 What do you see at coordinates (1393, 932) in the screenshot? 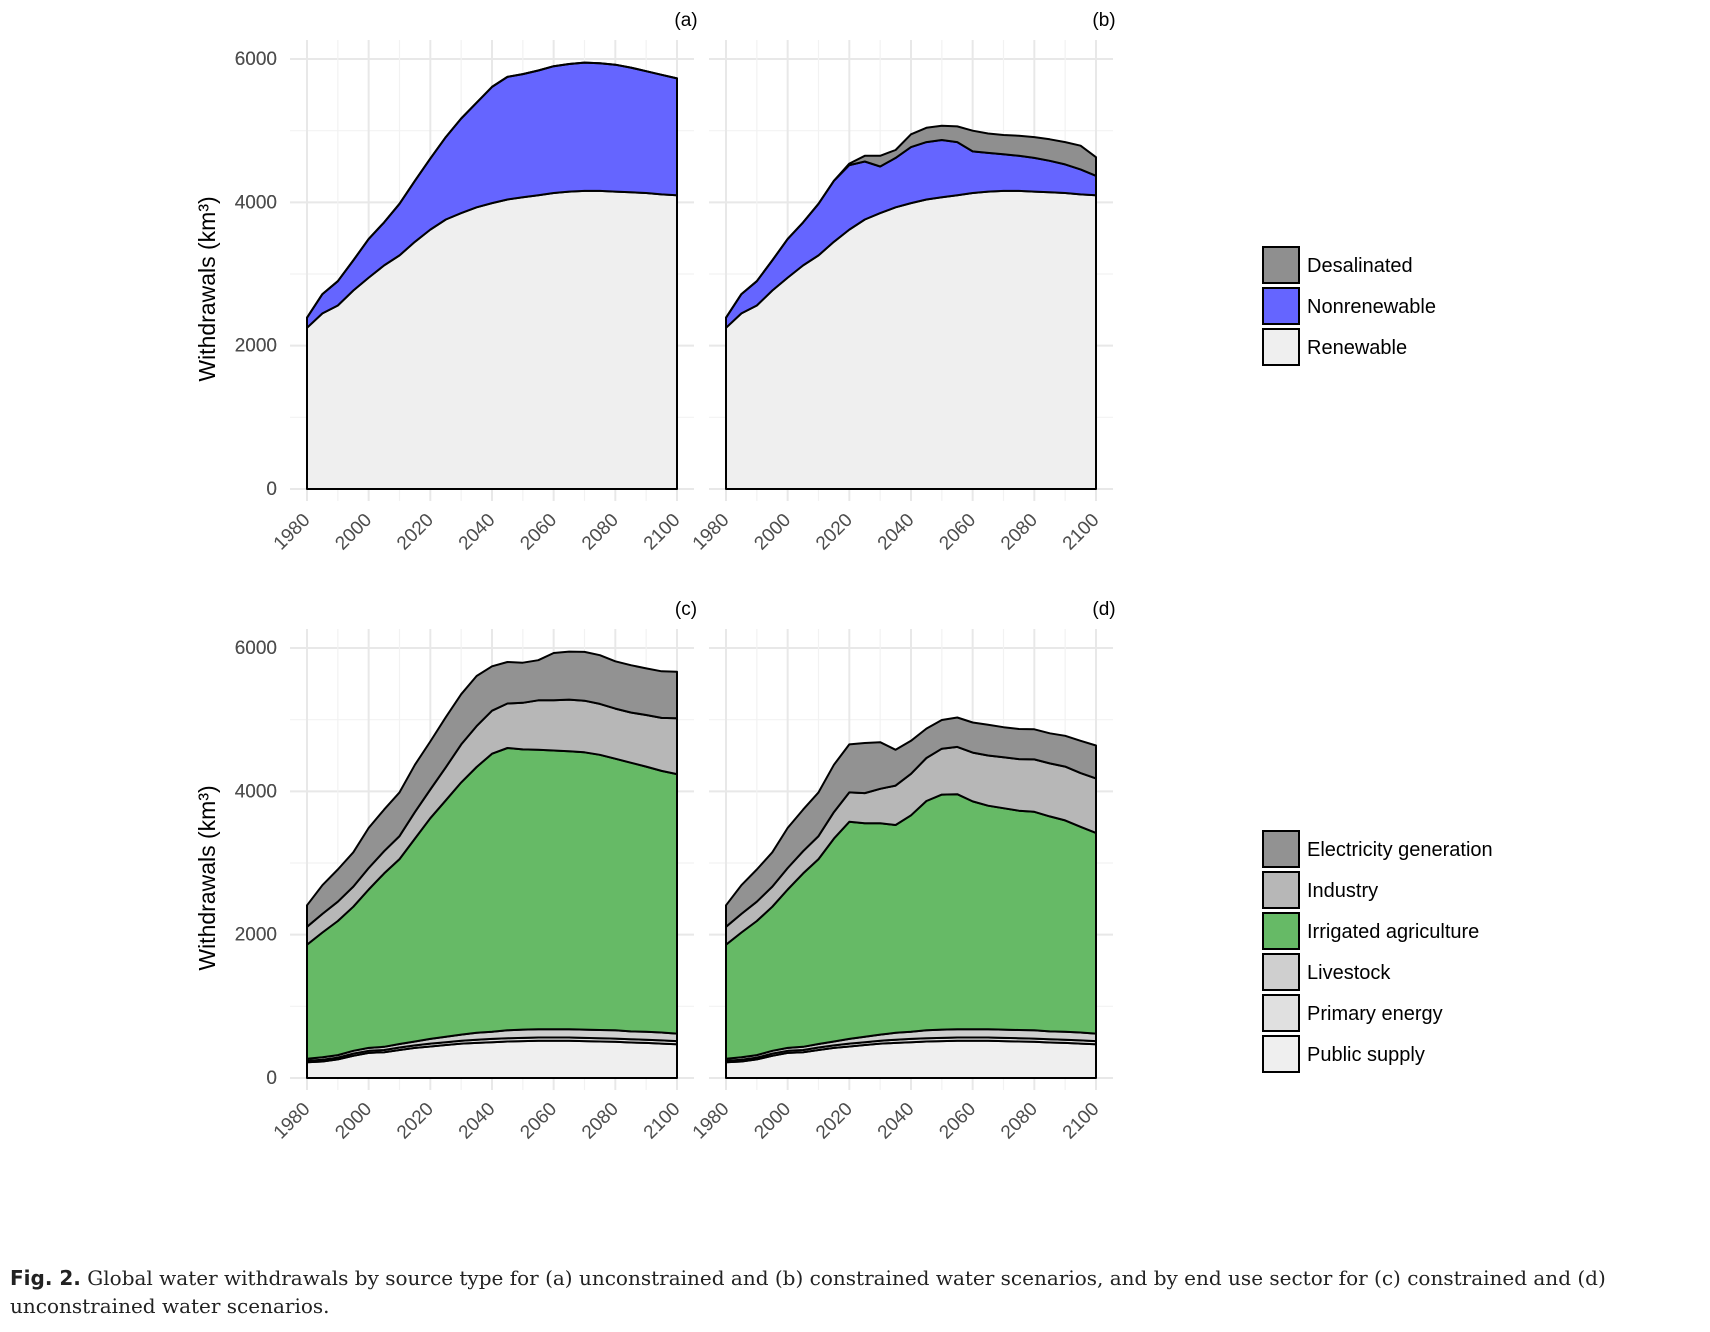
I see `legend-label-irrigated-agriculture: Irrigated agriculture` at bounding box center [1393, 932].